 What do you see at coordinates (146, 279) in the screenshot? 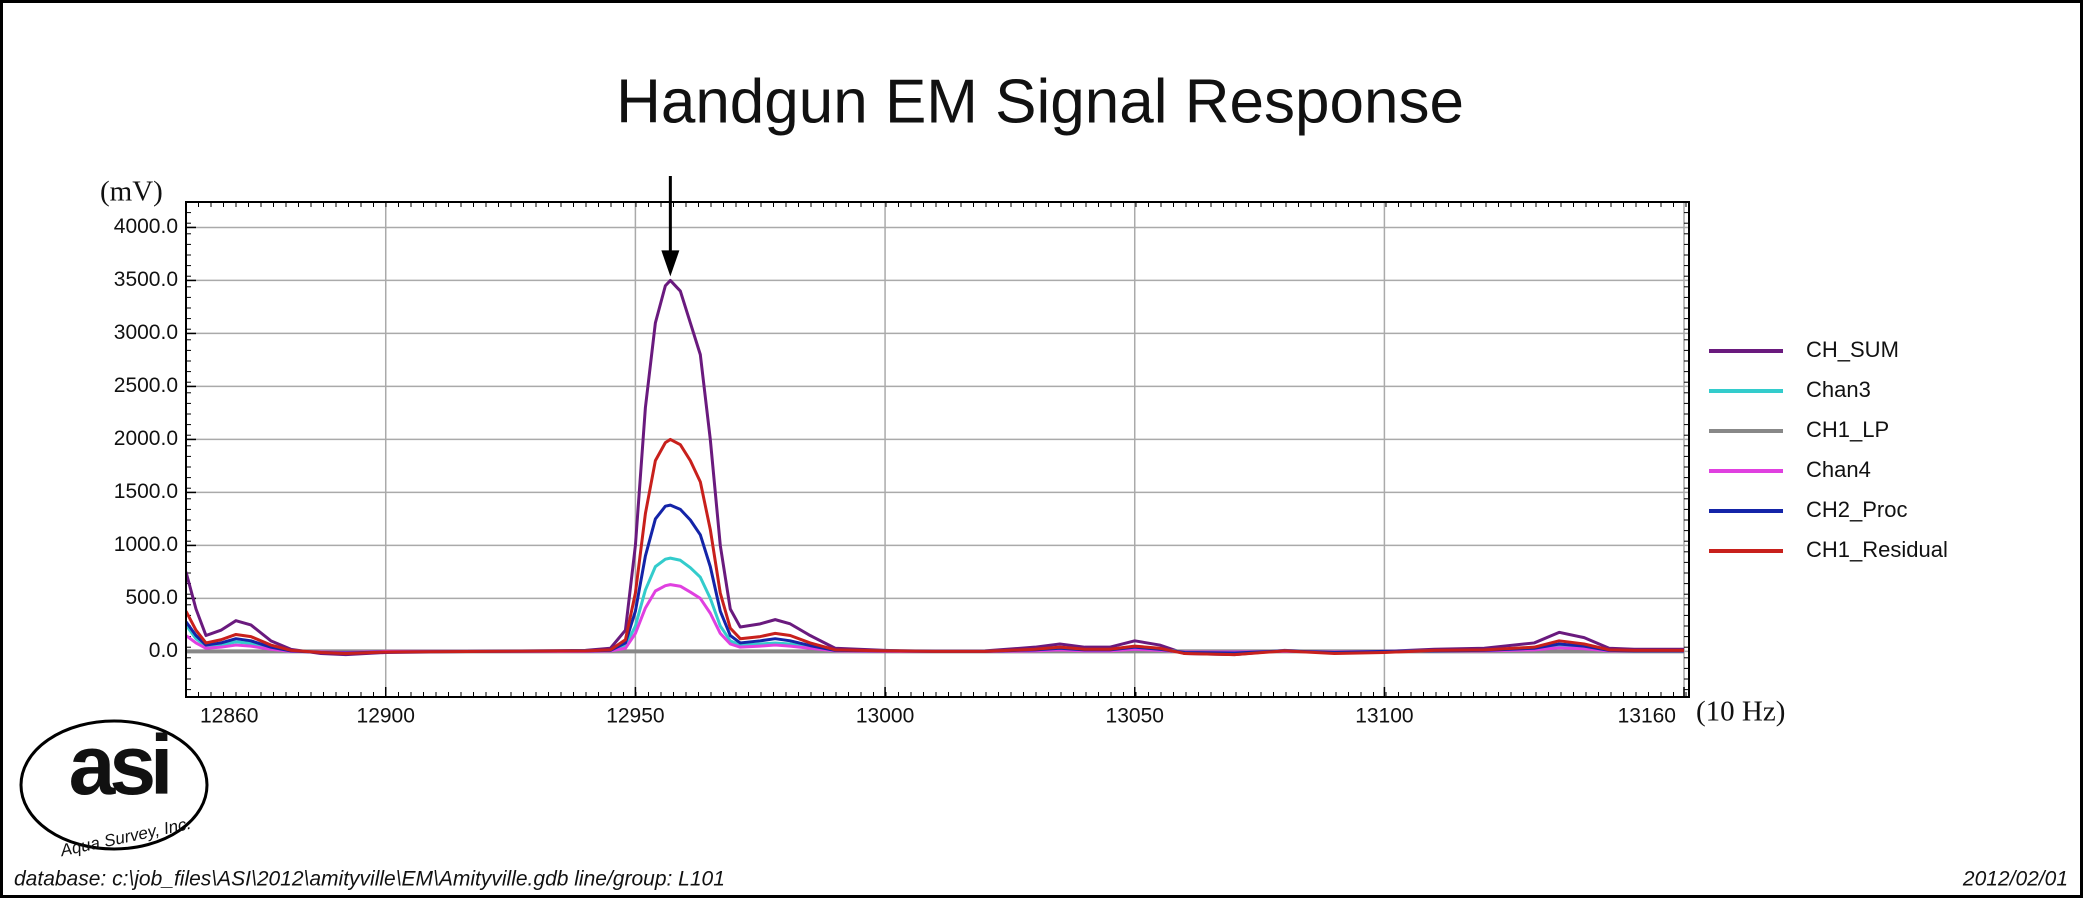
I see `y-tick-label: 3500.0` at bounding box center [146, 279].